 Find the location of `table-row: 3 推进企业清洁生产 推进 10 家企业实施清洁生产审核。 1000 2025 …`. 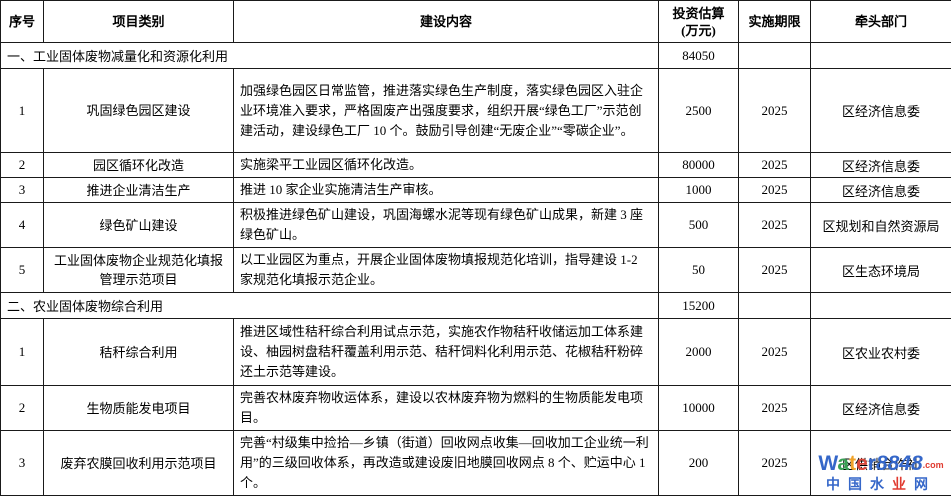

table-row: 3 推进企业清洁生产 推进 10 家企业实施清洁生产审核。 1000 2025 … is located at coordinates (476, 190).